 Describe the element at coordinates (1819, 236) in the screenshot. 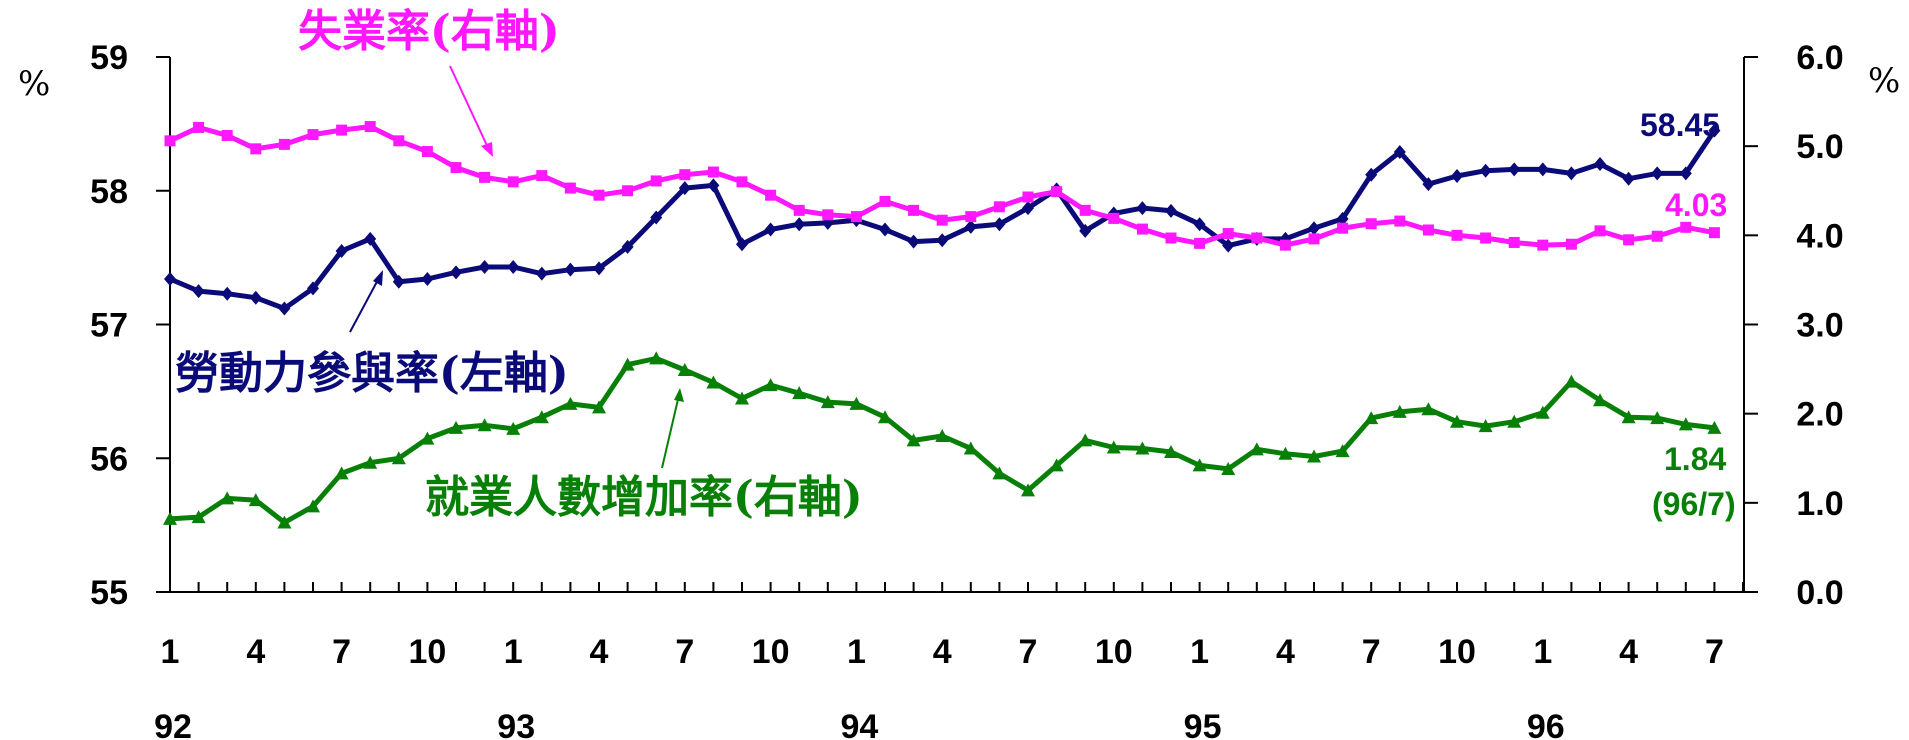

I see `right-axis-tick-label: 4.0` at that location.